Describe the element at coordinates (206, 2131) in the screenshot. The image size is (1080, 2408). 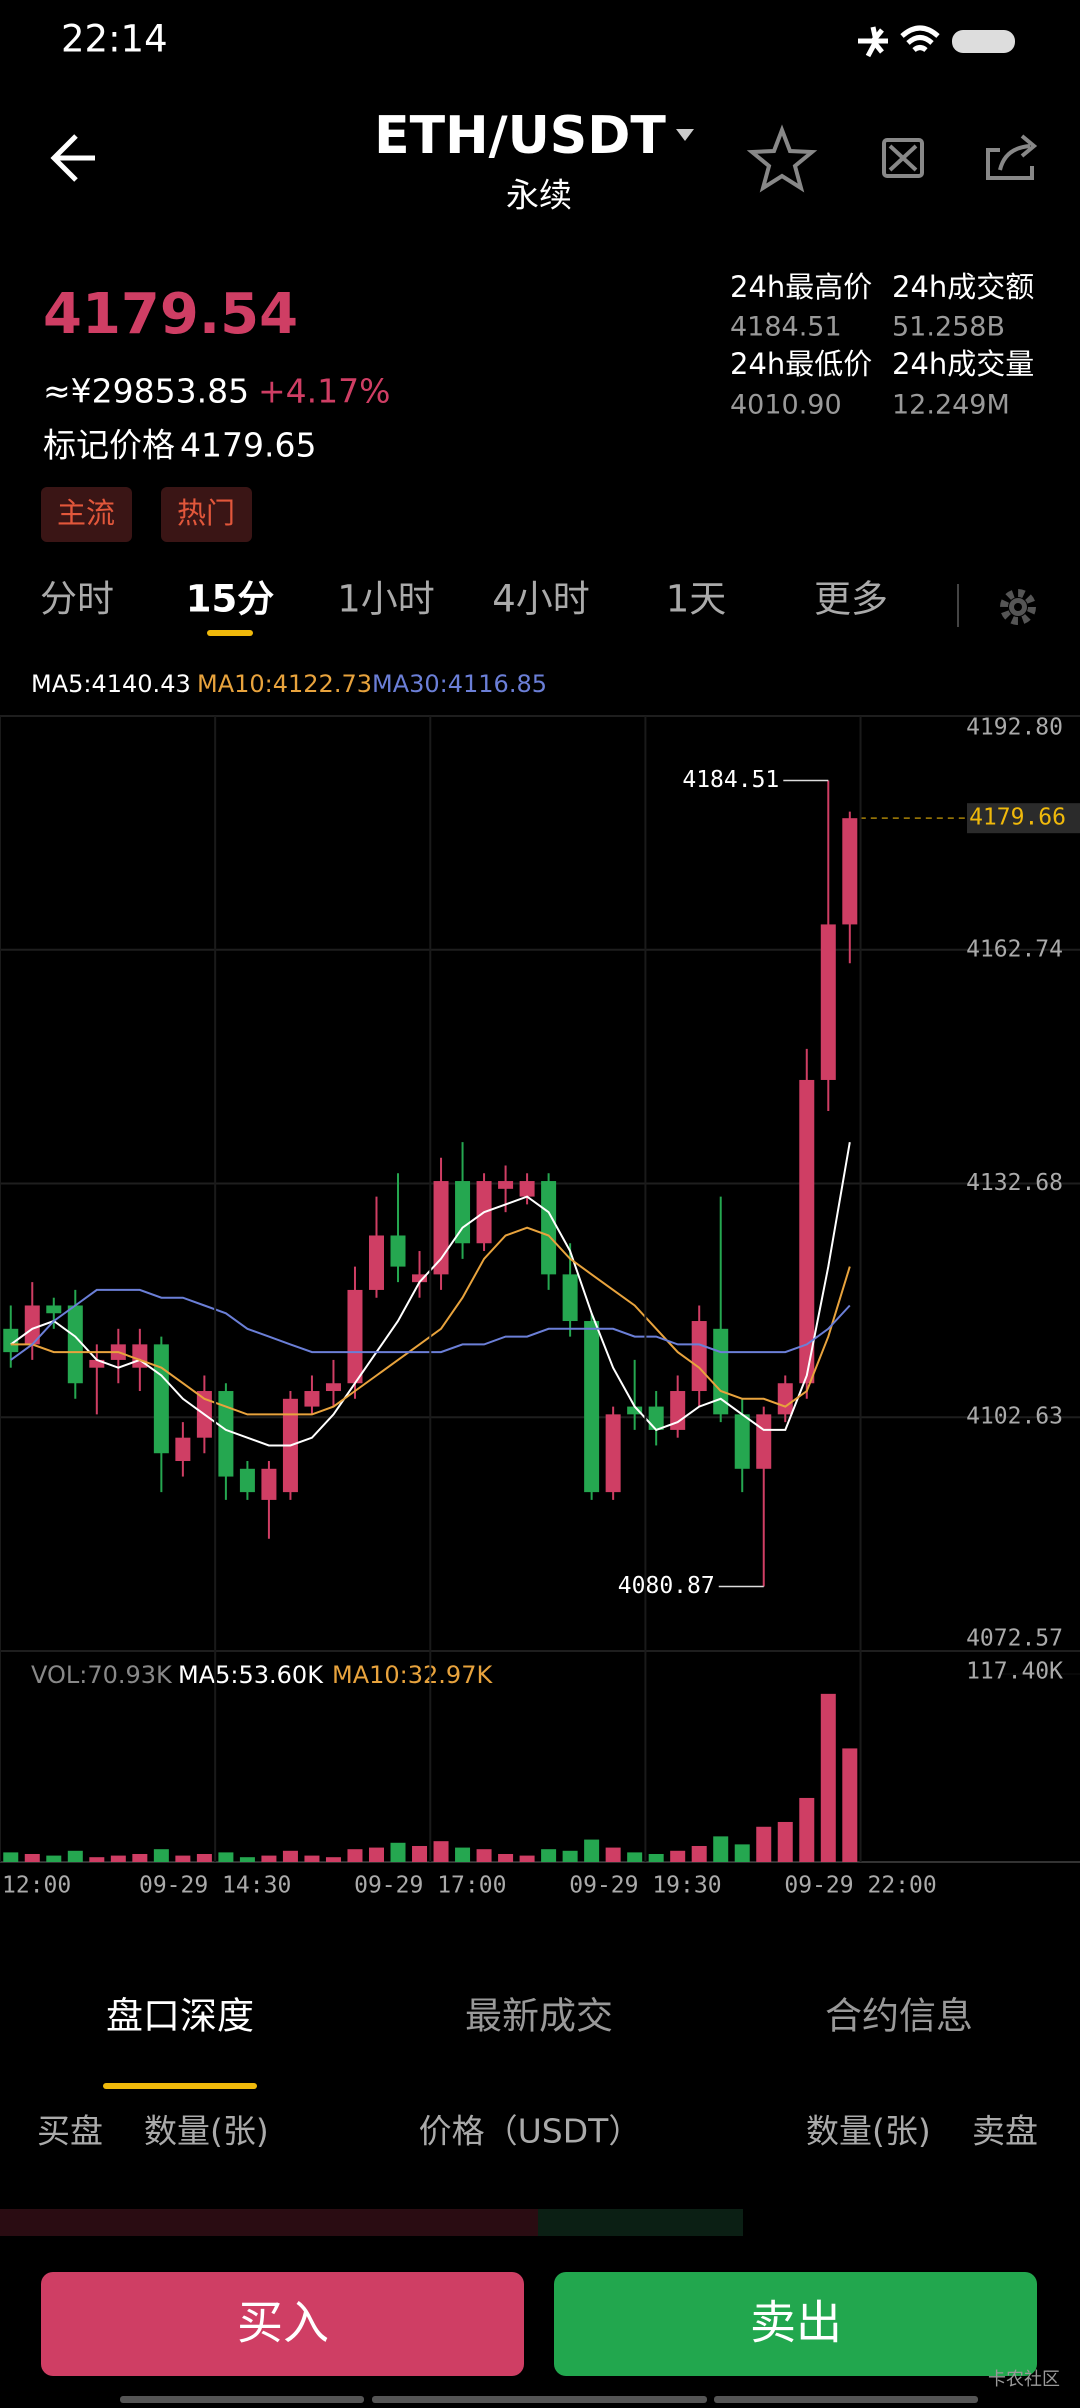
I see `depth-header: 数量(张)` at that location.